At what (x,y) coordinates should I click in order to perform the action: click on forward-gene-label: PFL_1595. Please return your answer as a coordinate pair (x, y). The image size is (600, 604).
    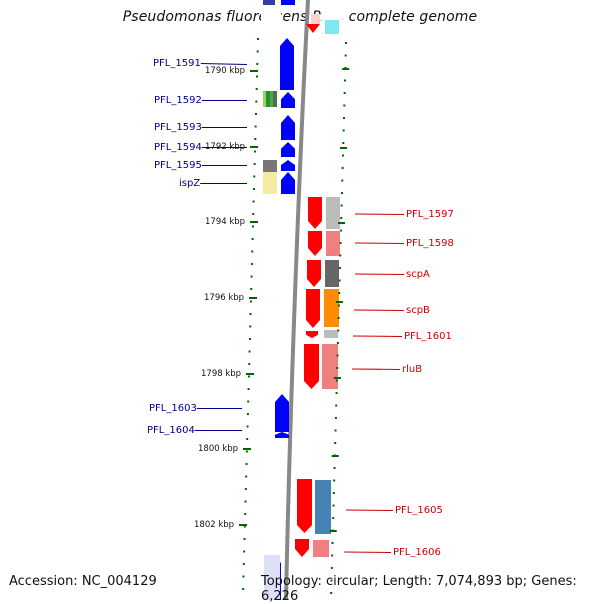
    Looking at the image, I should click on (178, 165).